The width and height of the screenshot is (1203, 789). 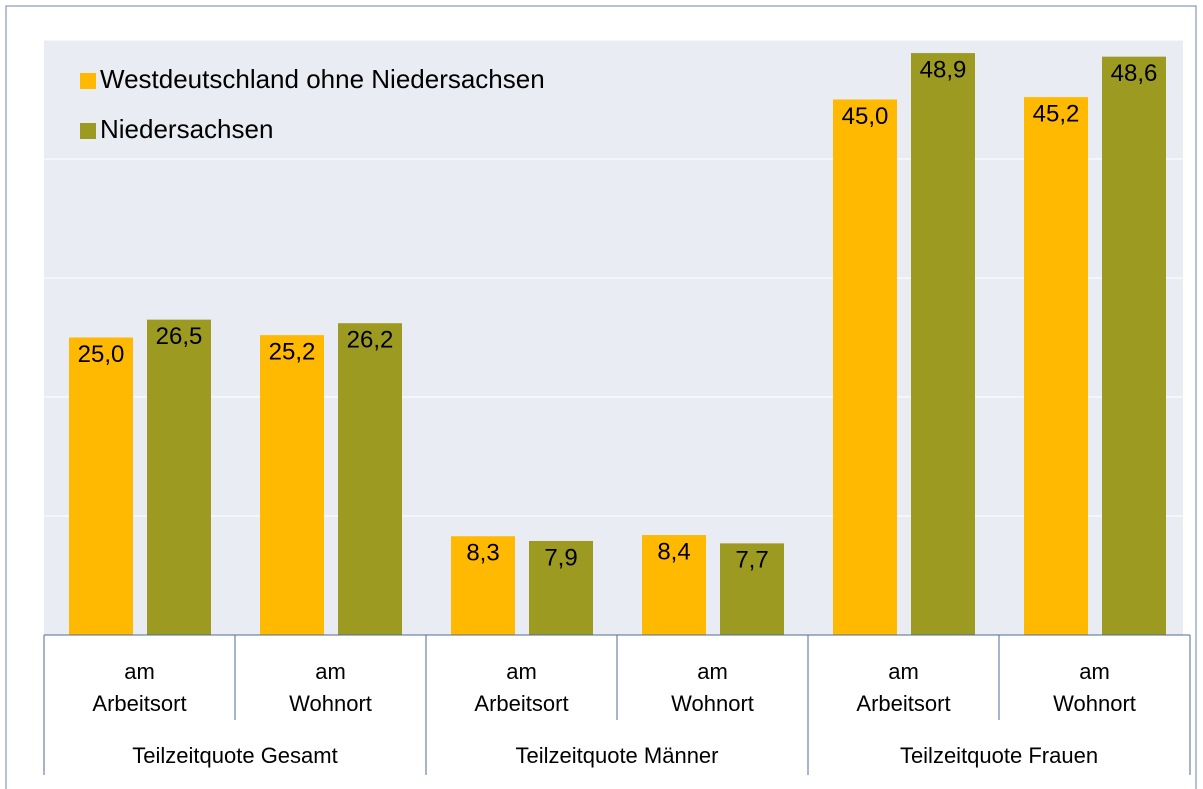 I want to click on data-label: 25,0, so click(x=101, y=354).